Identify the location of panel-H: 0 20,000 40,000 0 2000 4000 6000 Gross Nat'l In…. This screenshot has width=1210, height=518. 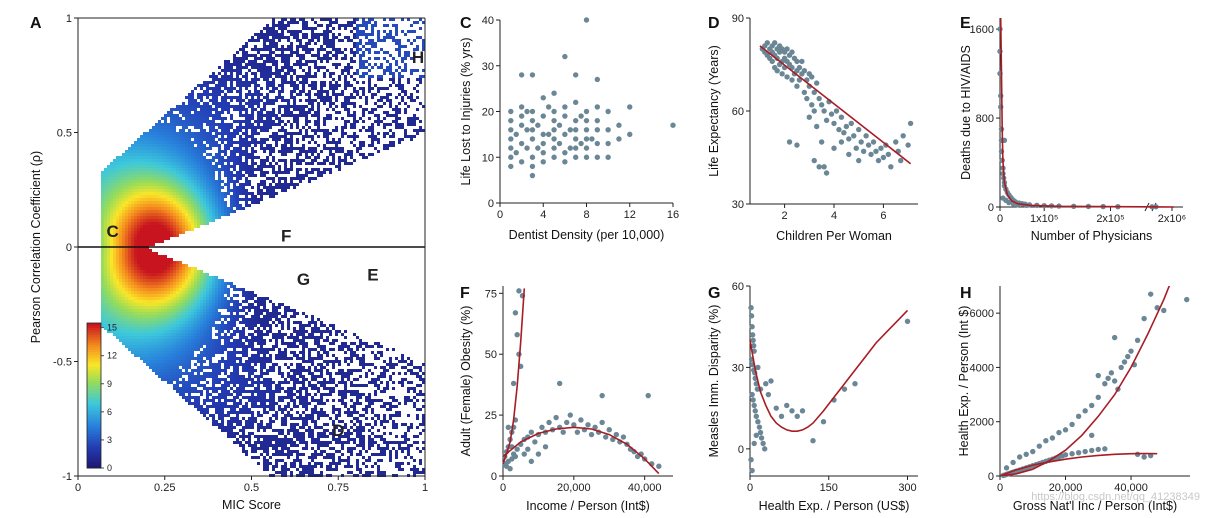
(1073, 399).